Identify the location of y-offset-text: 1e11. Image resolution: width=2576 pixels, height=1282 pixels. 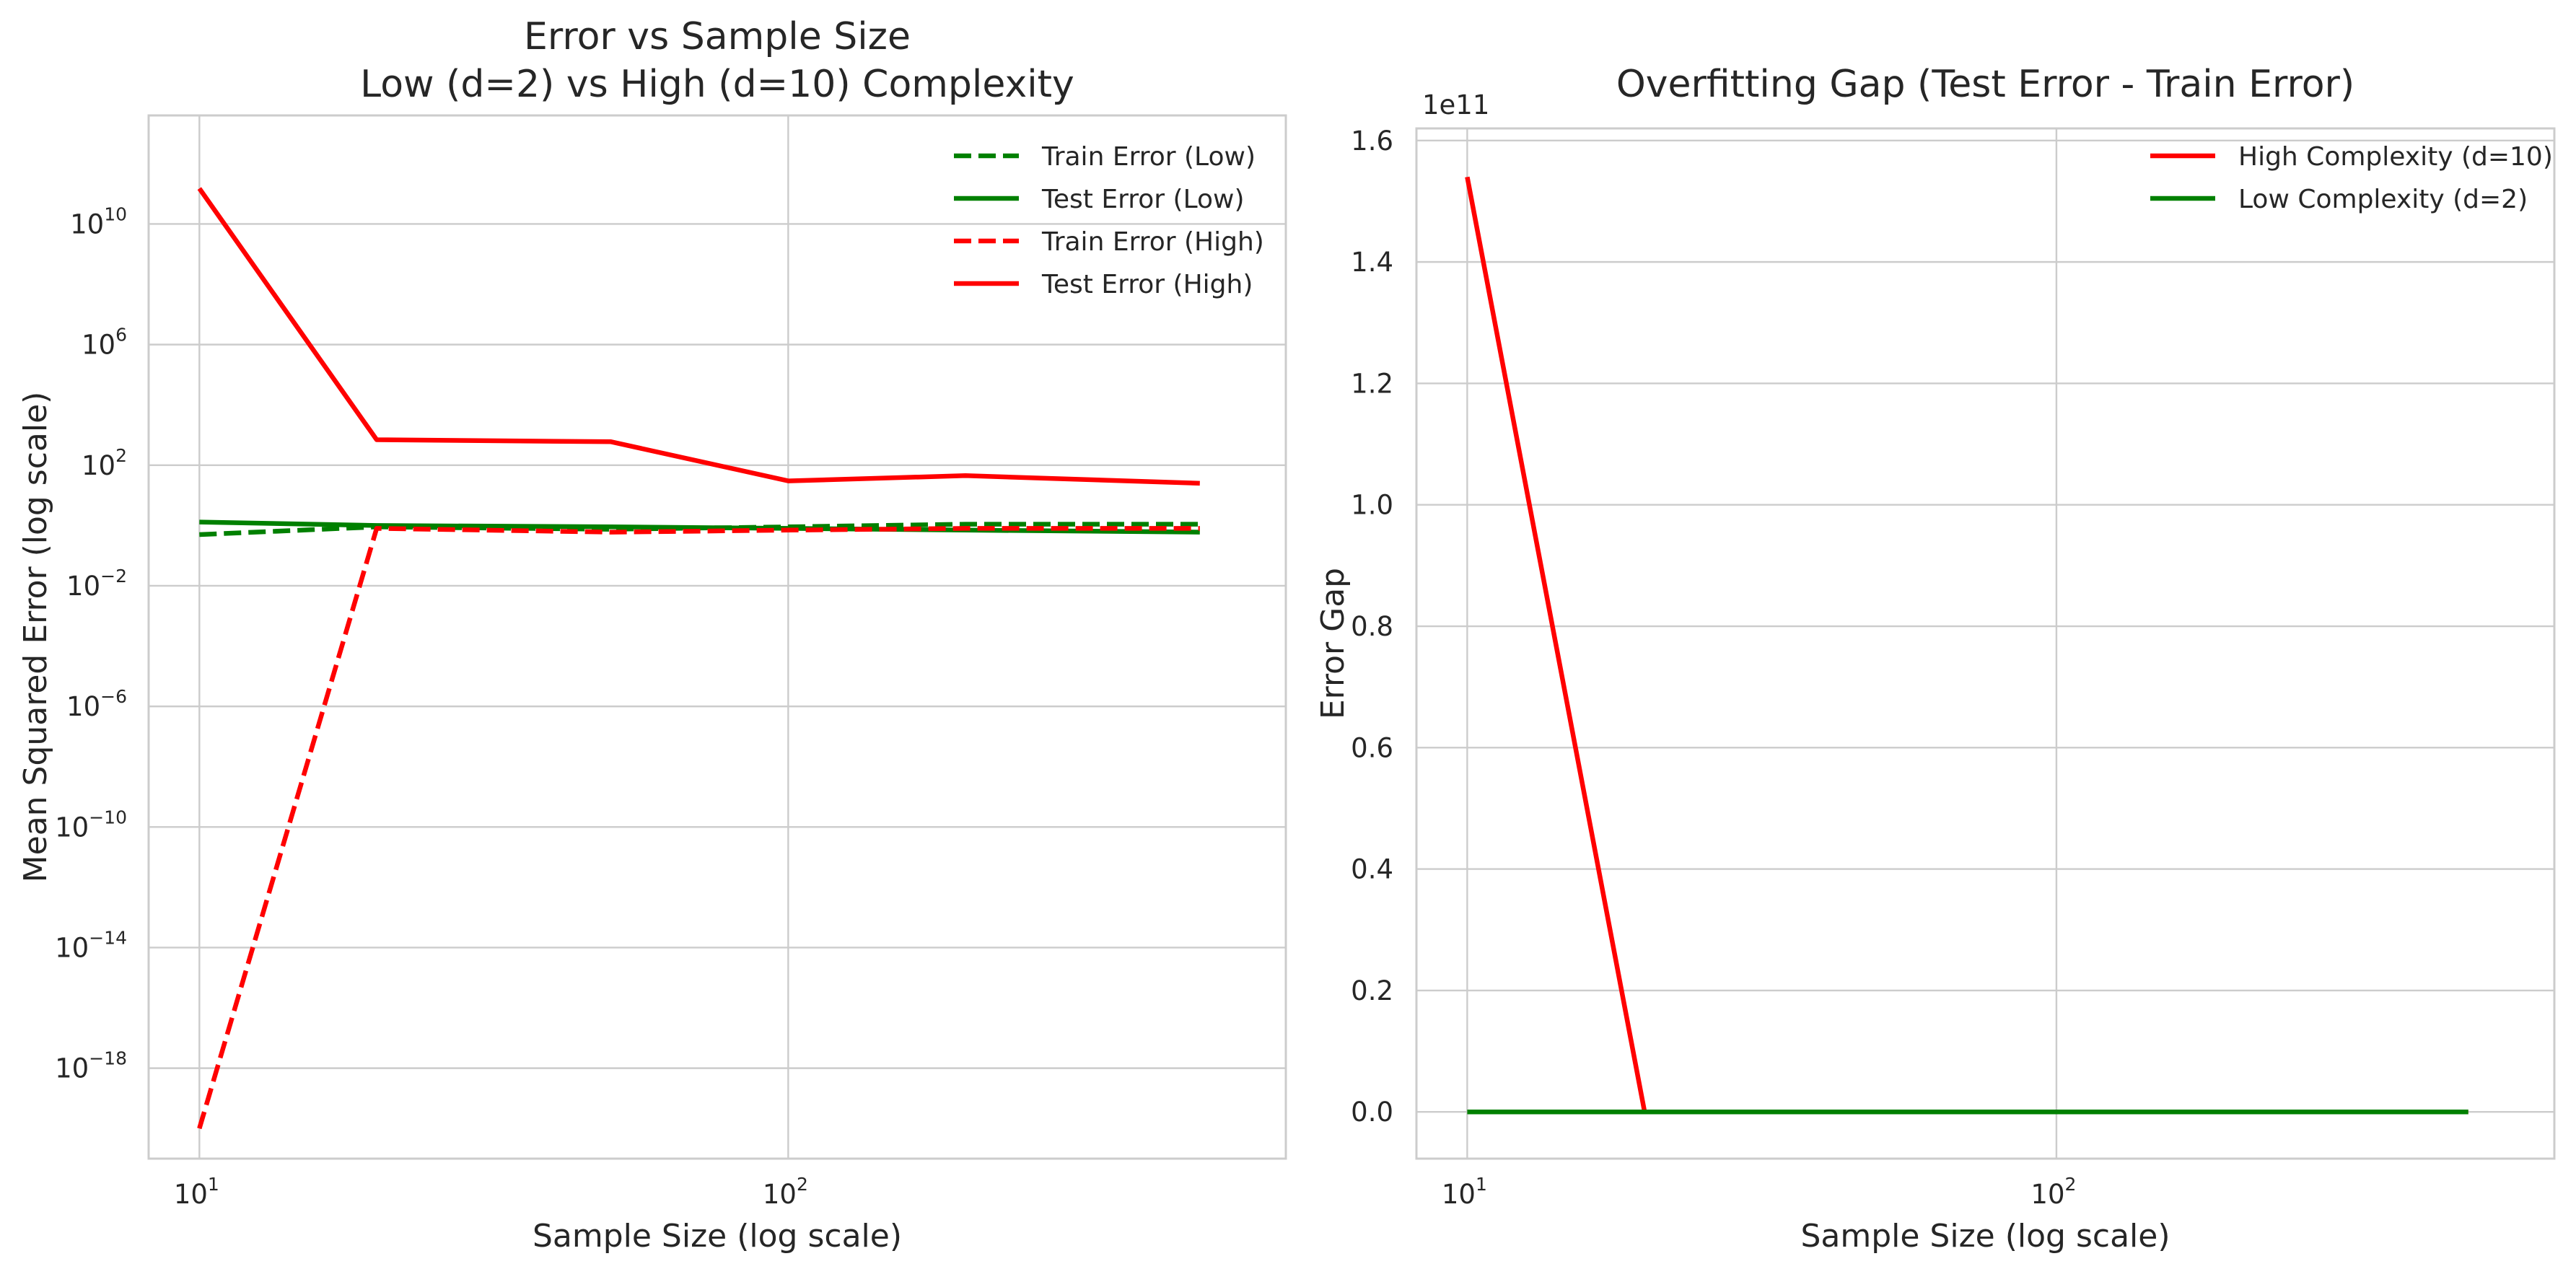
(1455, 105).